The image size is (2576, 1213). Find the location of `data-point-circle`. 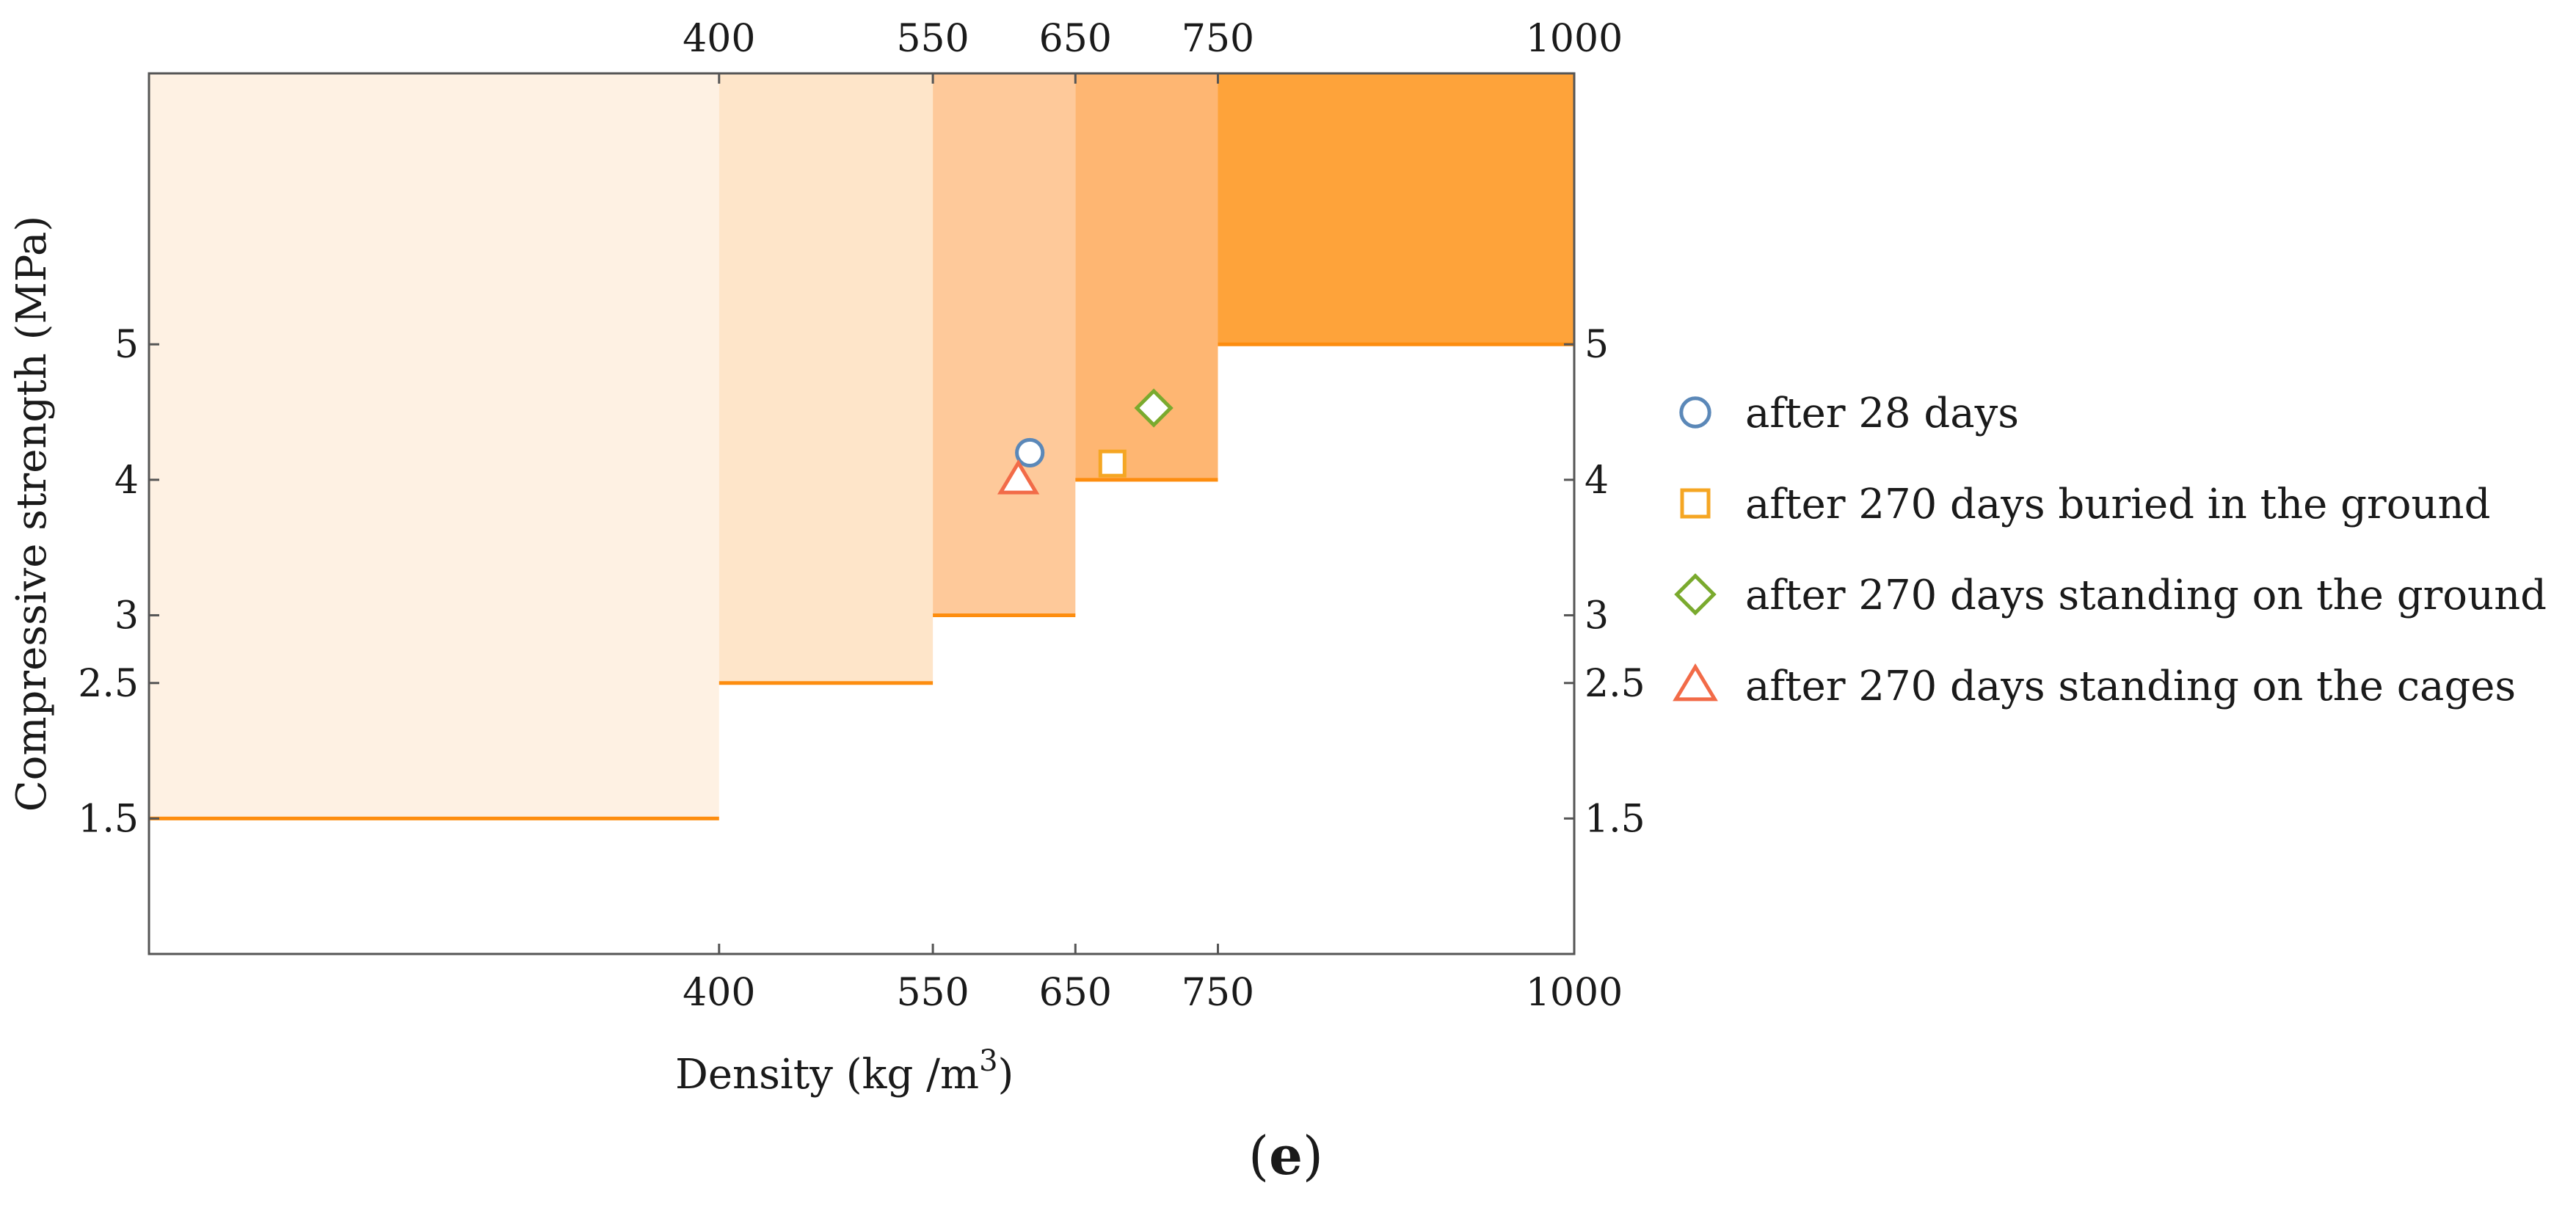

data-point-circle is located at coordinates (1030, 452).